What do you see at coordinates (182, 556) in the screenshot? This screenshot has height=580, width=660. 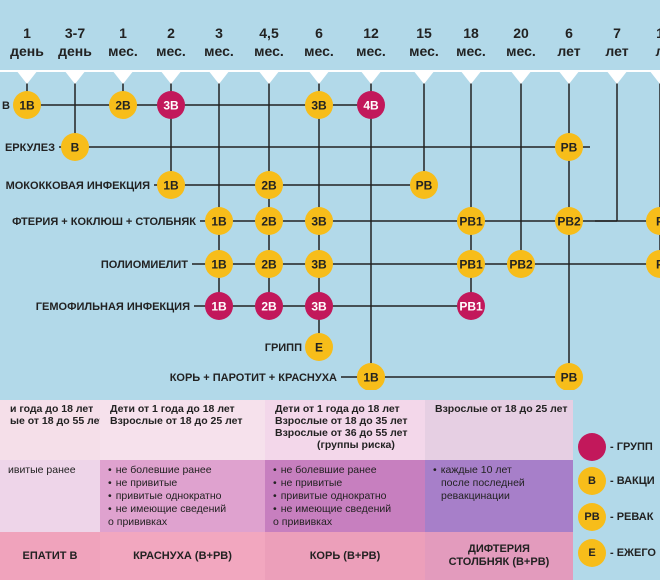 I see `col-footer: КРАСНУХА (В+РВ)` at bounding box center [182, 556].